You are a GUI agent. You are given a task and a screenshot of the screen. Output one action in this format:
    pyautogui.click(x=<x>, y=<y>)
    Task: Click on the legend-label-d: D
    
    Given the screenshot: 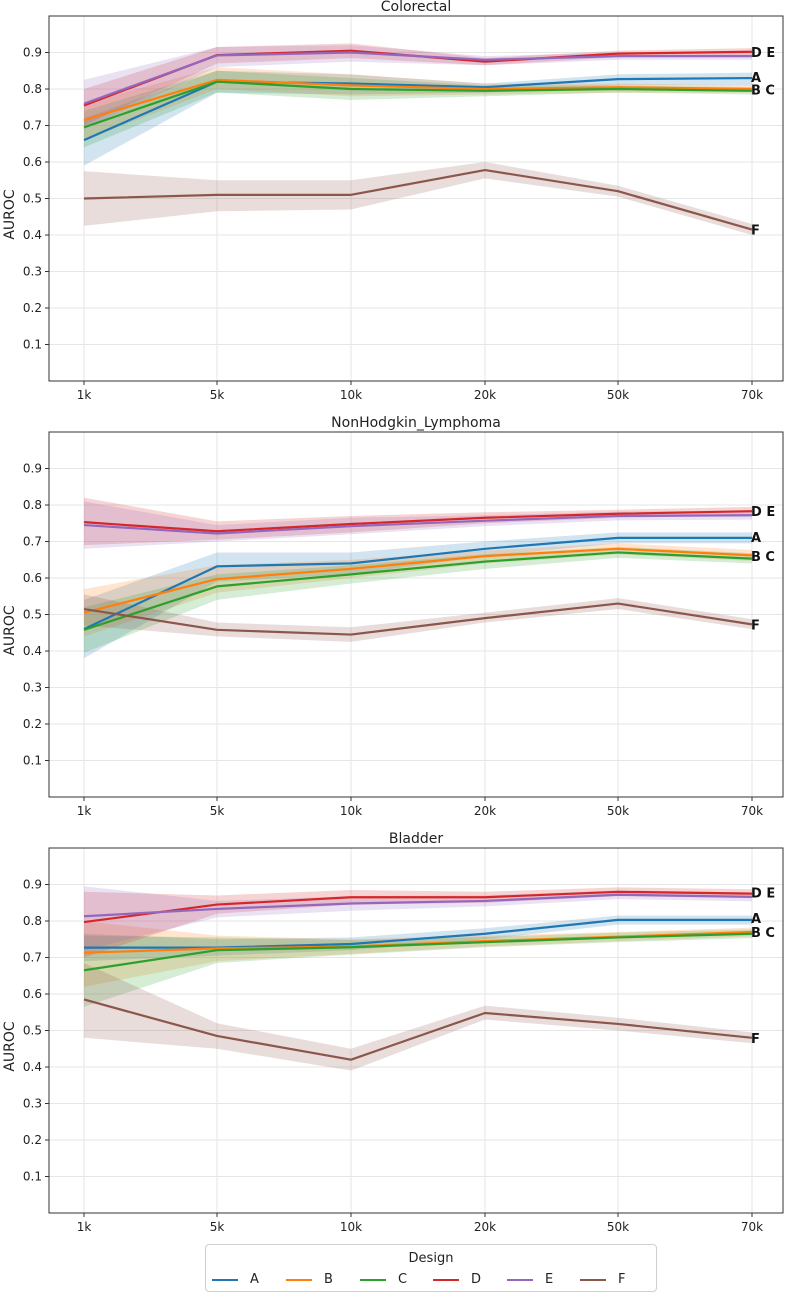 What is the action you would take?
    pyautogui.click(x=476, y=1279)
    